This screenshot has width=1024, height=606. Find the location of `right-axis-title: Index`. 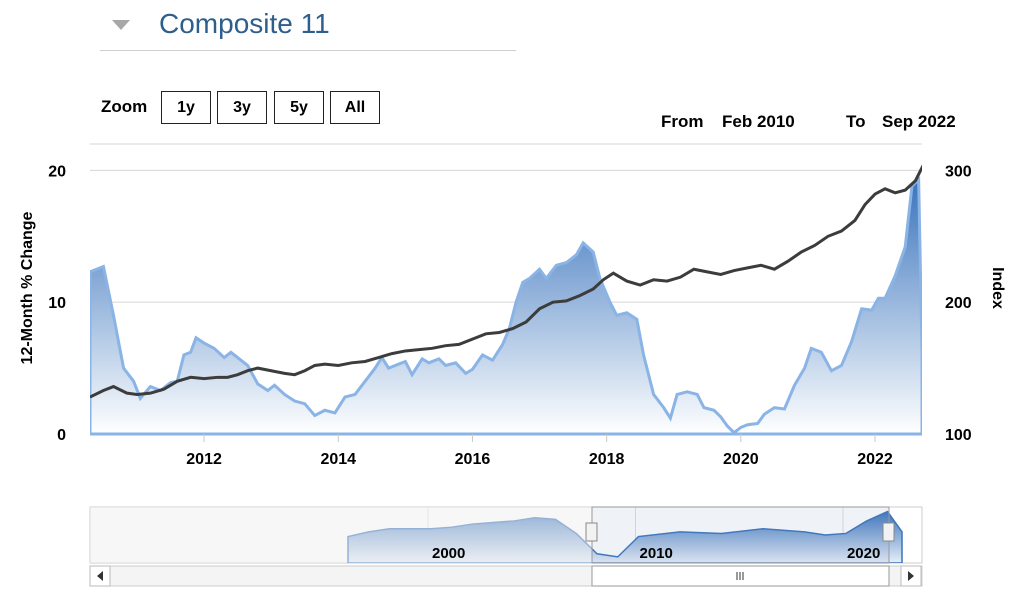

right-axis-title: Index is located at coordinates (997, 288).